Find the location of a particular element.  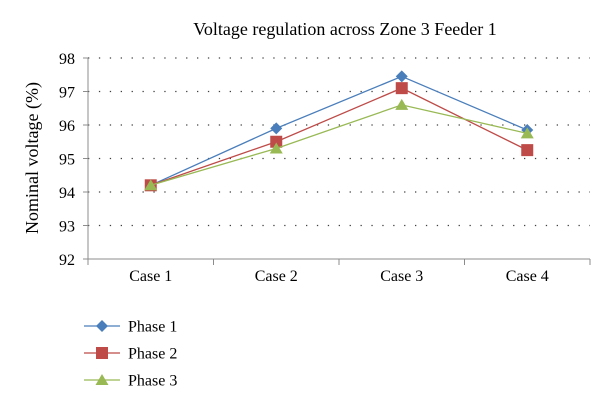

y-tick-label: 93 is located at coordinates (67, 227).